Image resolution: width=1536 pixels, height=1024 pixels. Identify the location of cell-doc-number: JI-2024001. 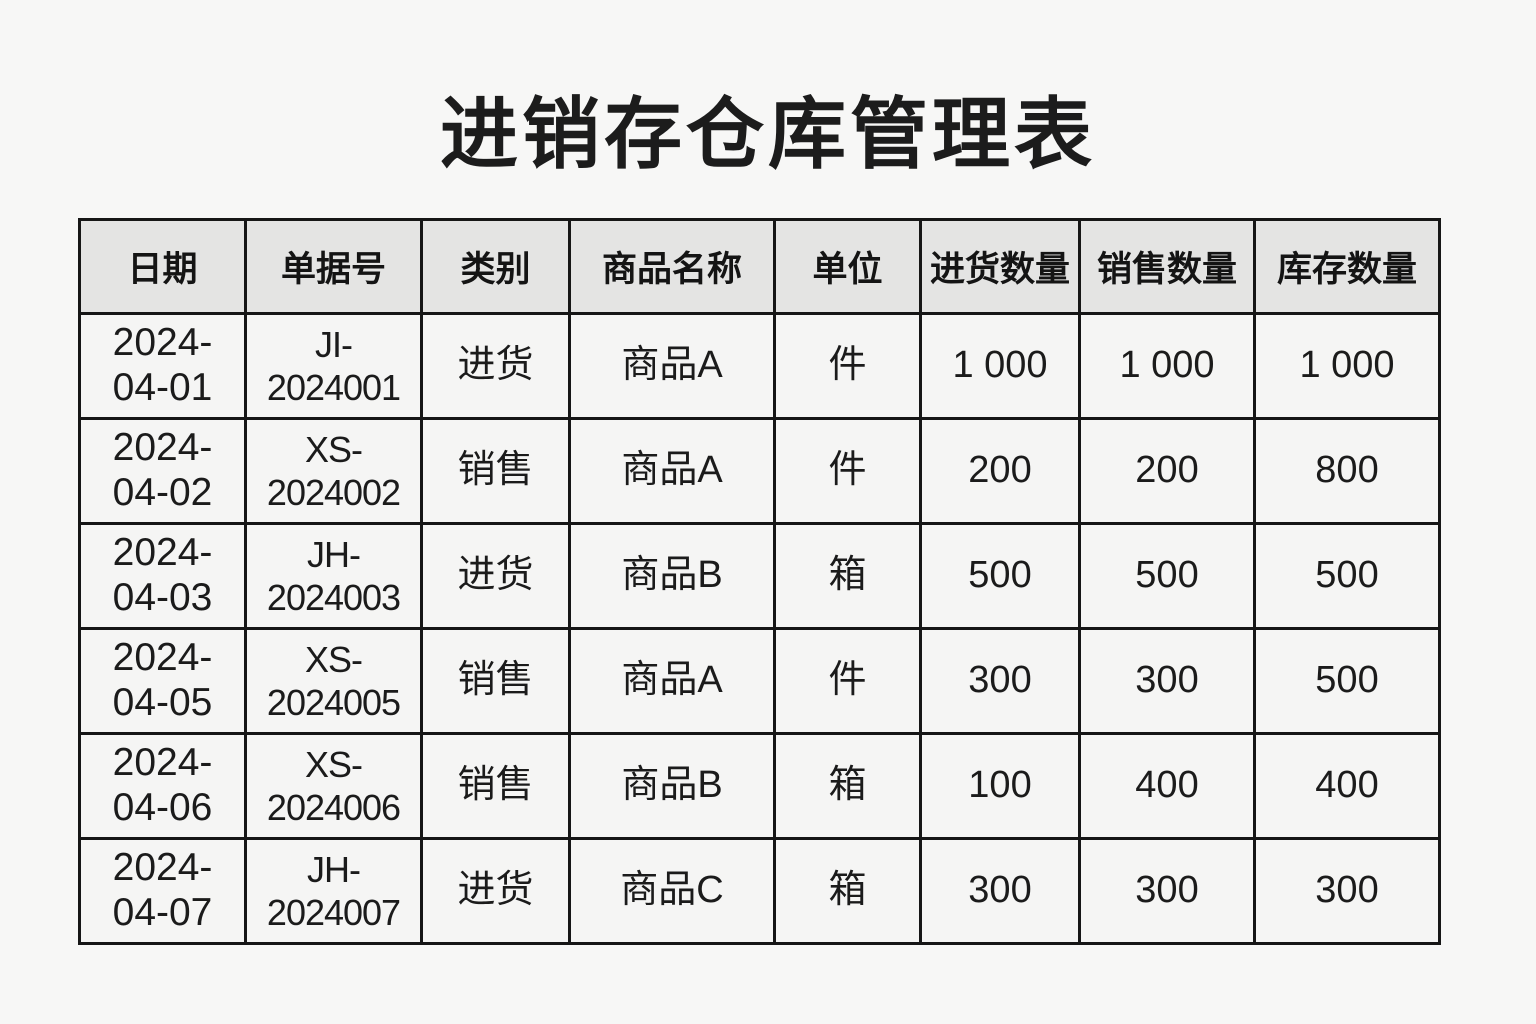
(333, 366).